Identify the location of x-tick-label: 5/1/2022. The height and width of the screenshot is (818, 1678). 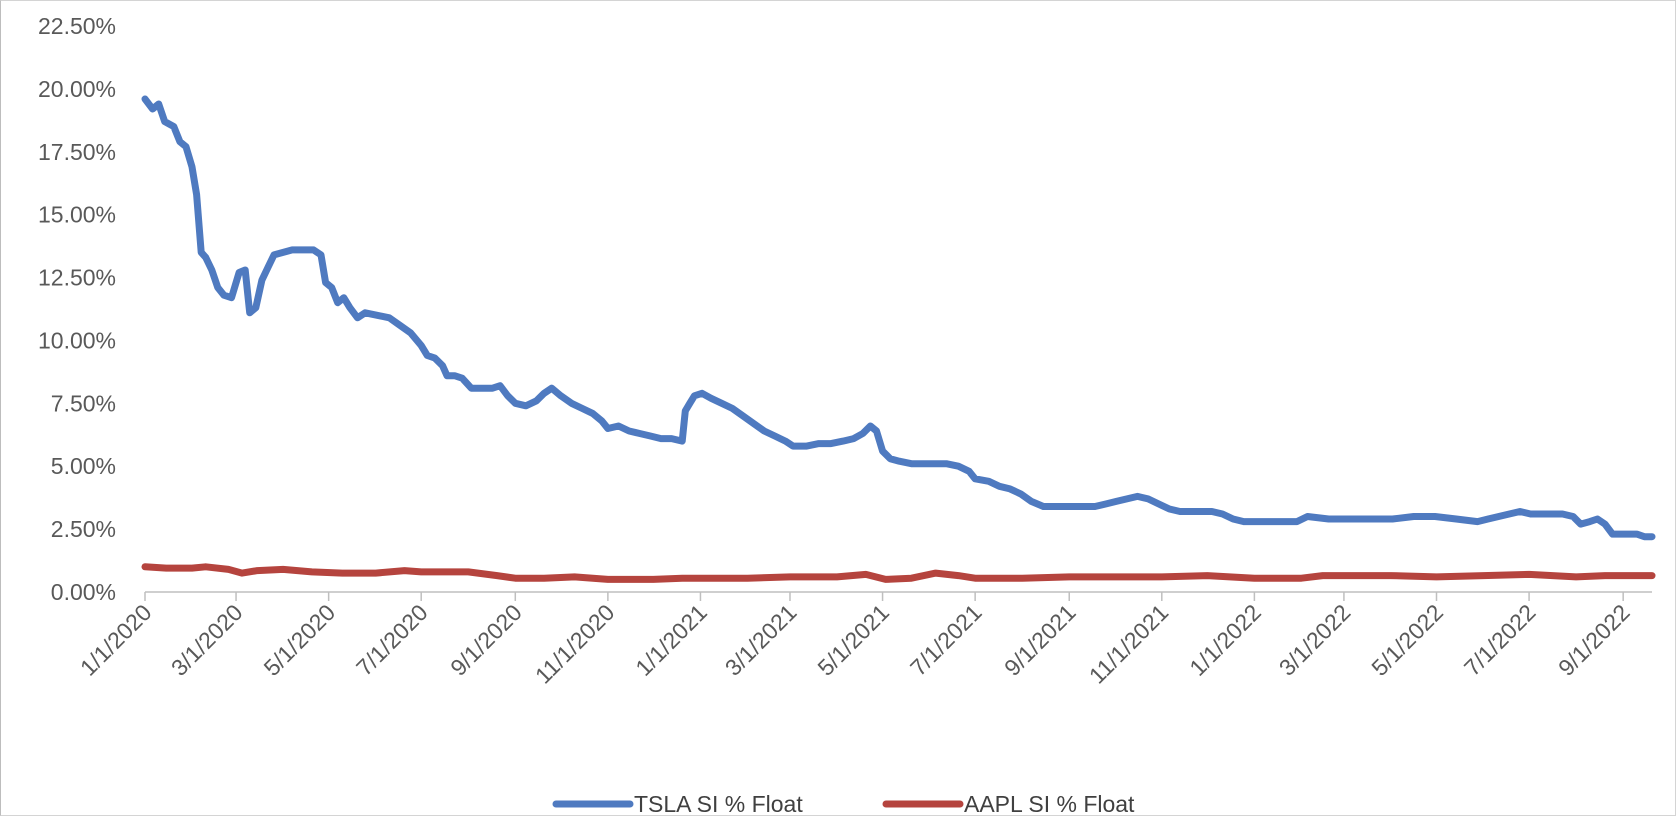
(1407, 640).